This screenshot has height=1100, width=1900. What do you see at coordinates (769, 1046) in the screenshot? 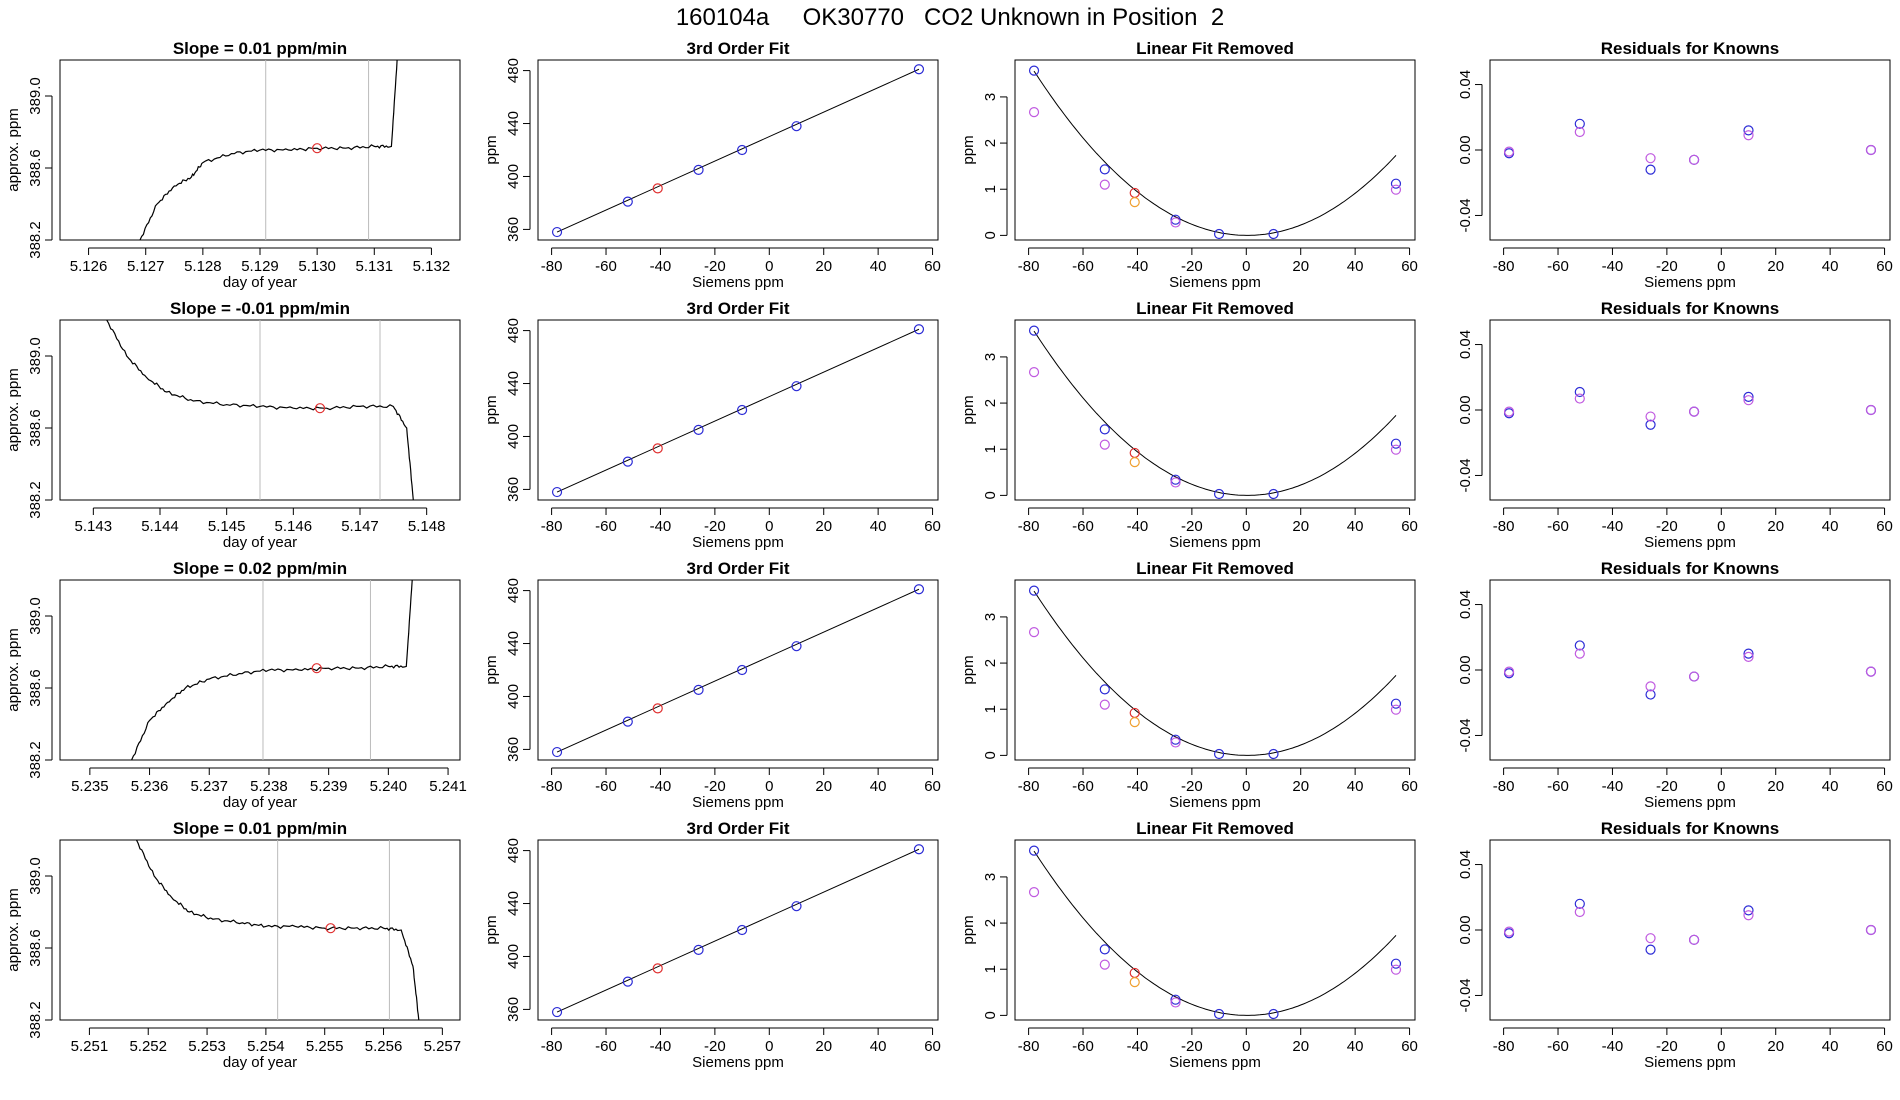
I see `x-tick-label: 0` at bounding box center [769, 1046].